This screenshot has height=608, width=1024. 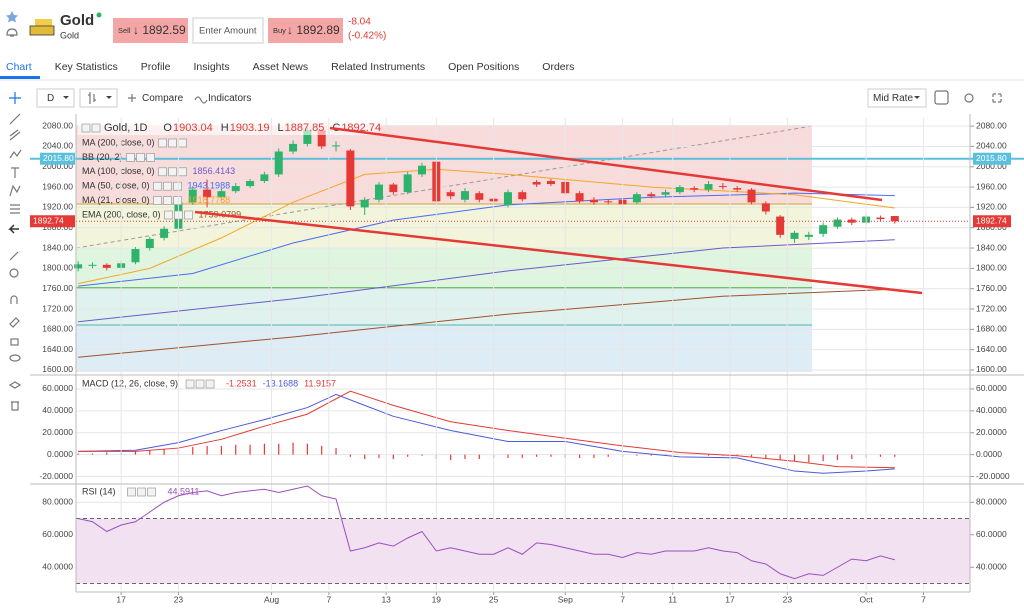 What do you see at coordinates (211, 67) in the screenshot?
I see `tab: Insights` at bounding box center [211, 67].